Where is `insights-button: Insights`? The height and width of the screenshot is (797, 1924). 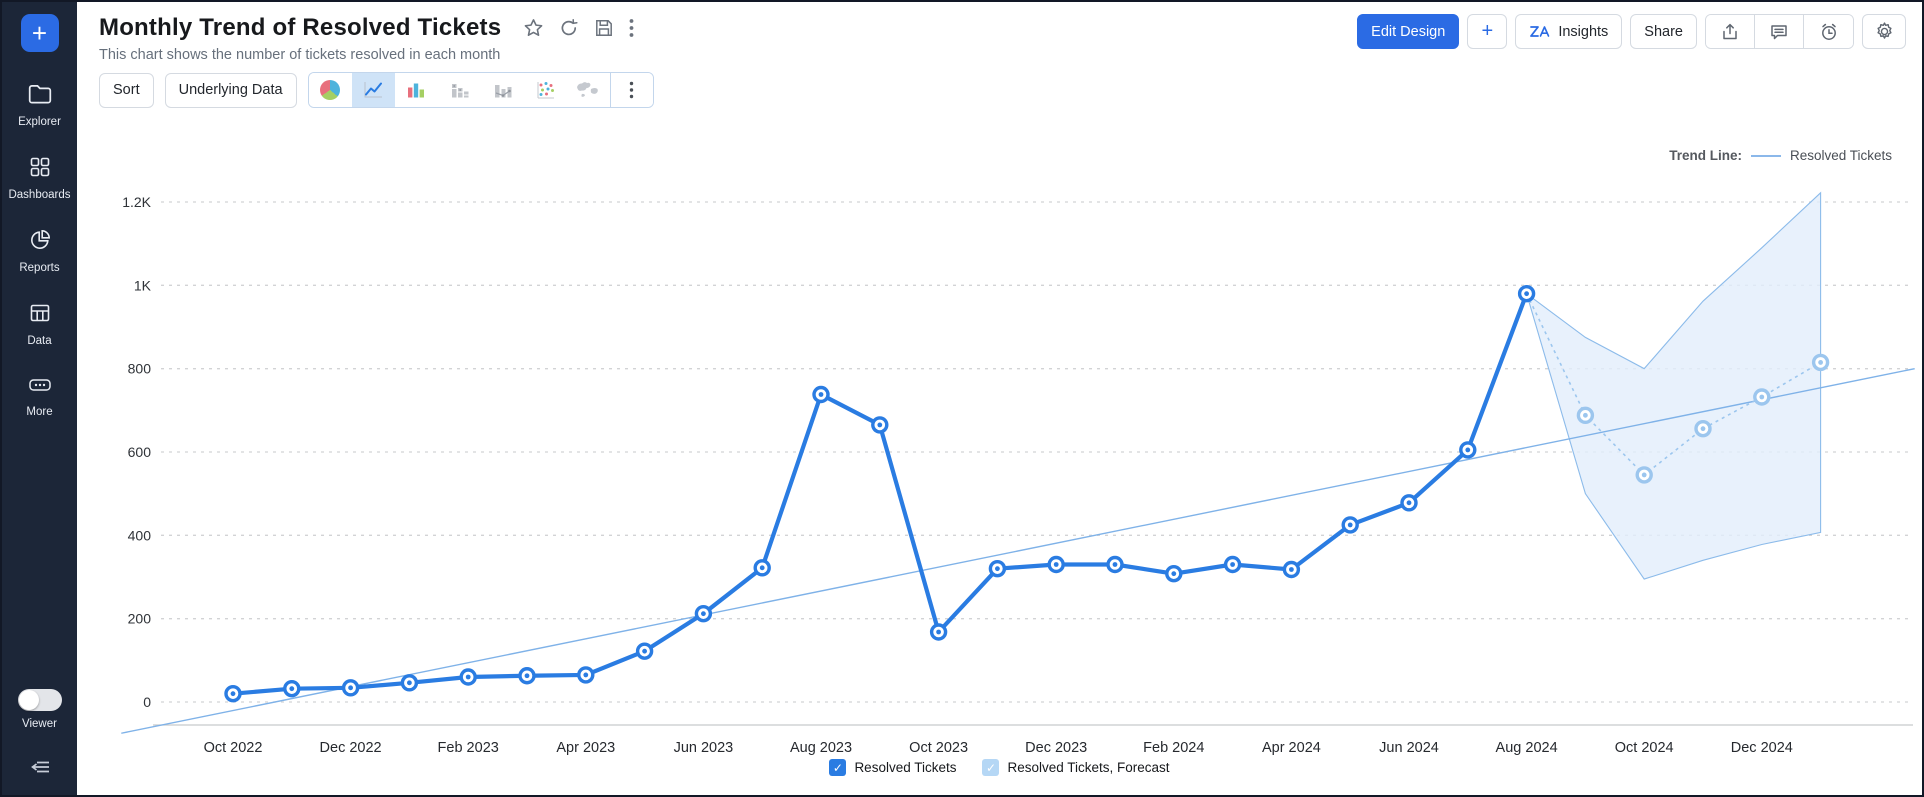
insights-button: Insights is located at coordinates (1569, 31).